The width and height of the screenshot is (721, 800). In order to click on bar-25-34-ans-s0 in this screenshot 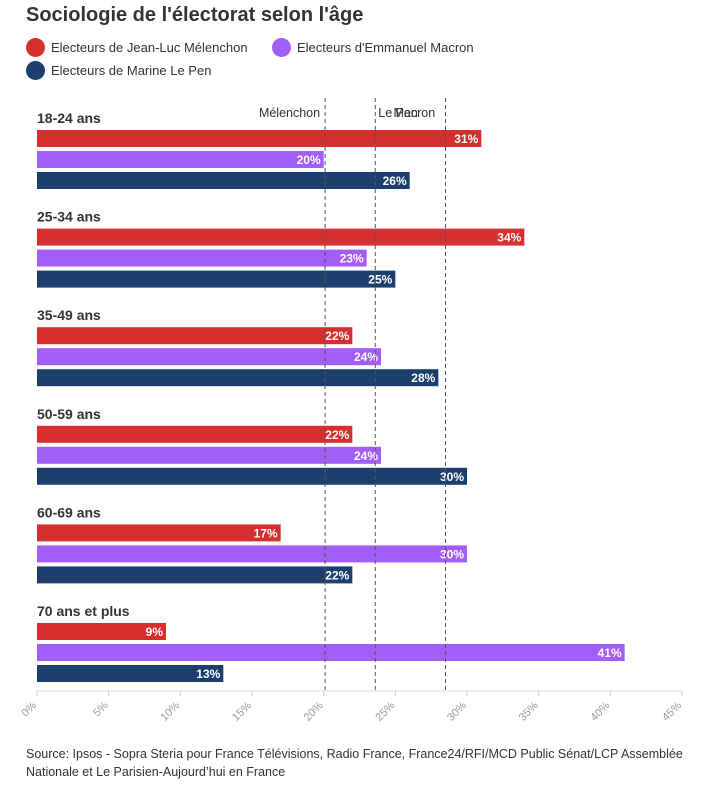, I will do `click(281, 237)`.